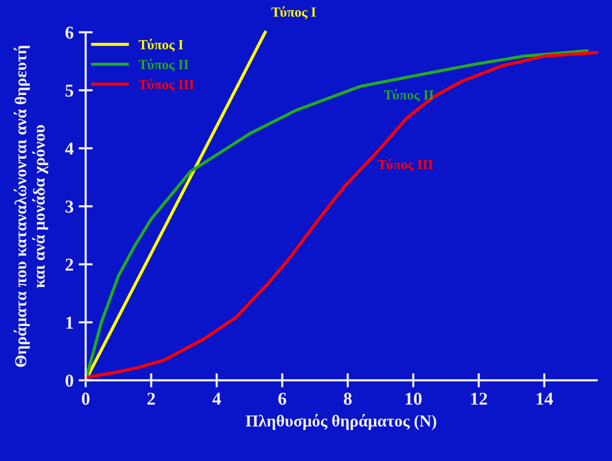 Image resolution: width=612 pixels, height=461 pixels. Describe the element at coordinates (70, 206) in the screenshot. I see `y-tick-label: 3` at that location.